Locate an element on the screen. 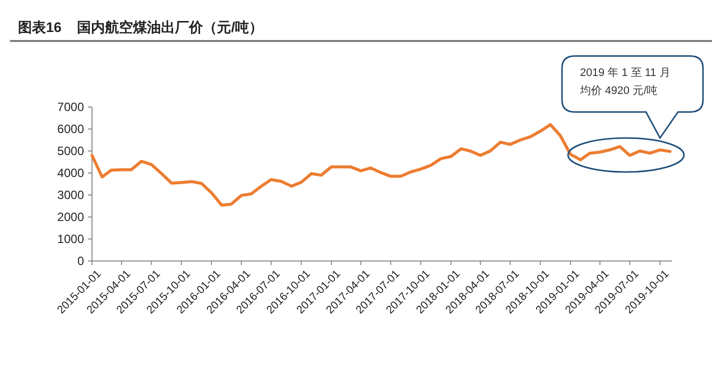 This screenshot has height=382, width=722. y-tick-label: 5000 is located at coordinates (70, 151).